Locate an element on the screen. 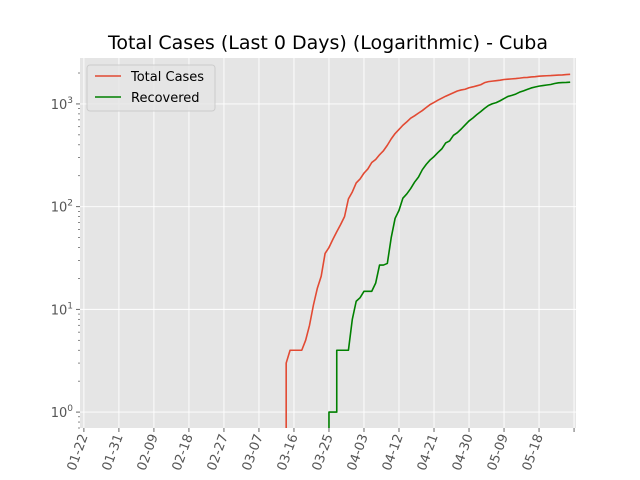 The image size is (640, 480). legend: Total Cases Recovered is located at coordinates (151, 88).